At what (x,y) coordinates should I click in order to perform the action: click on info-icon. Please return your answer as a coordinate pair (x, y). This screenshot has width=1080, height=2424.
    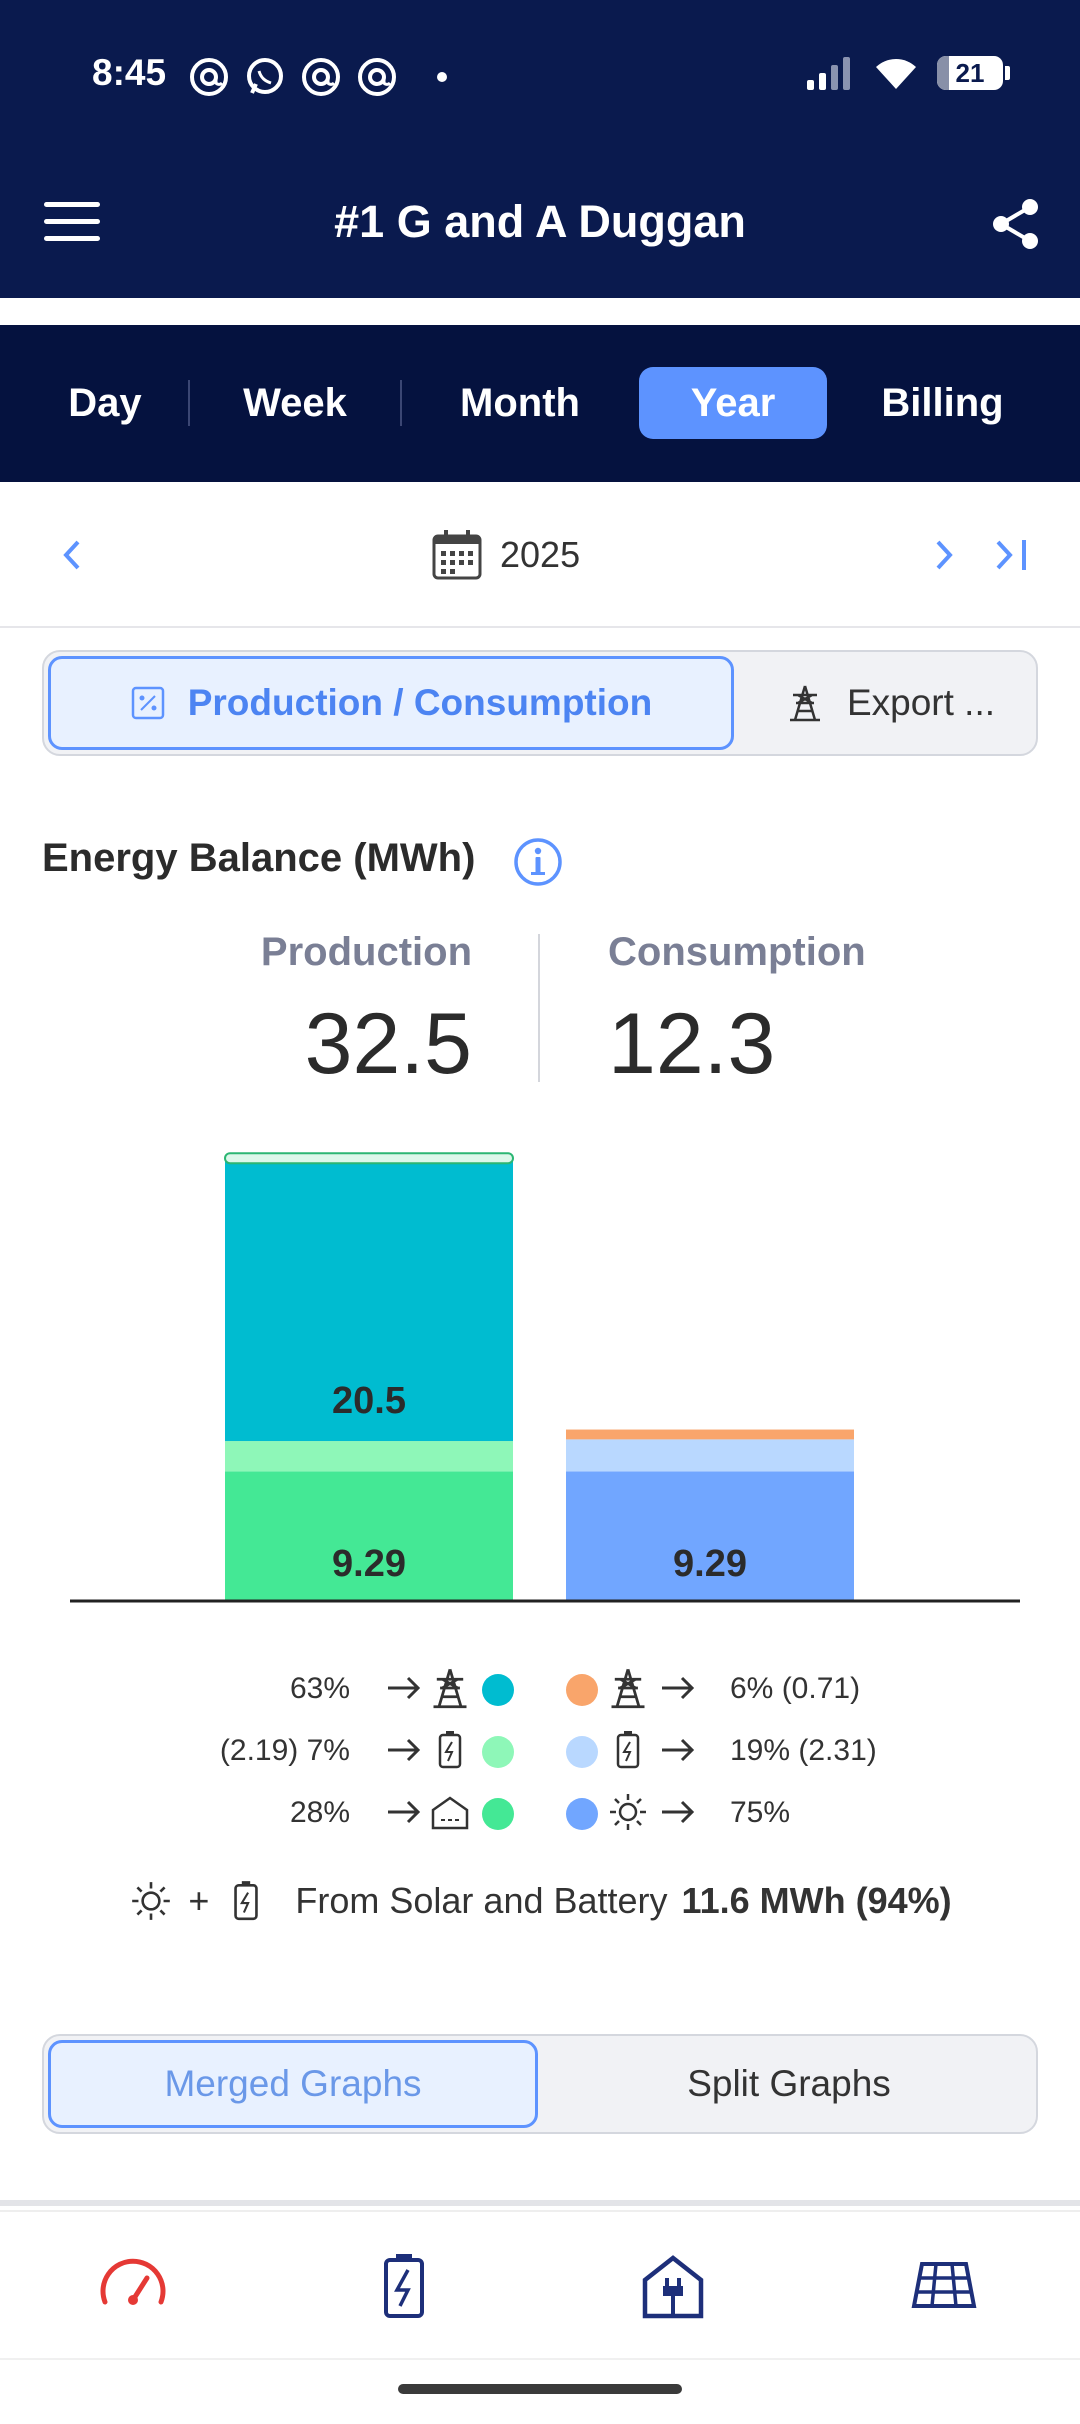
    Looking at the image, I should click on (538, 862).